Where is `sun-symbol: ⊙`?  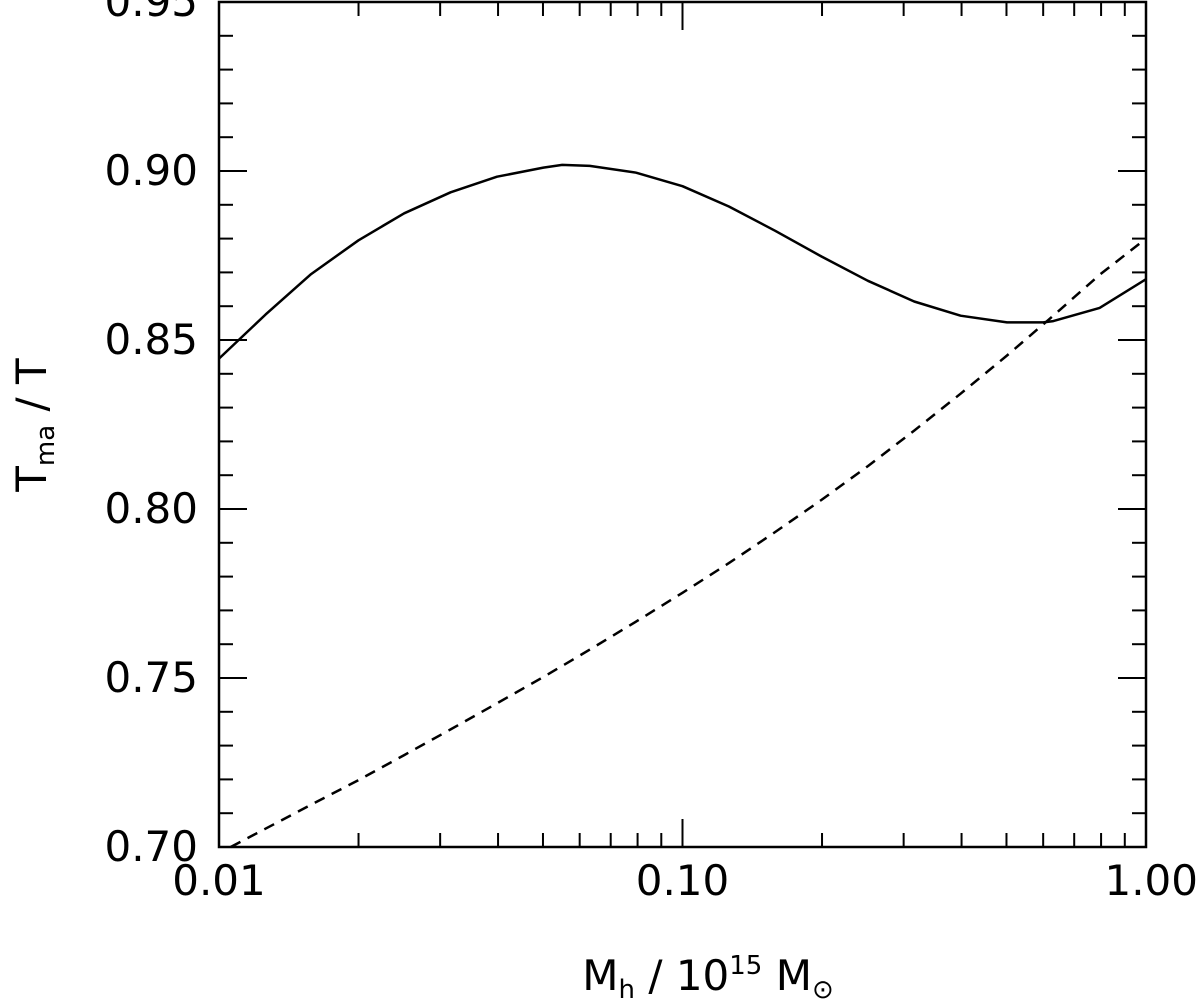 sun-symbol: ⊙ is located at coordinates (823, 988).